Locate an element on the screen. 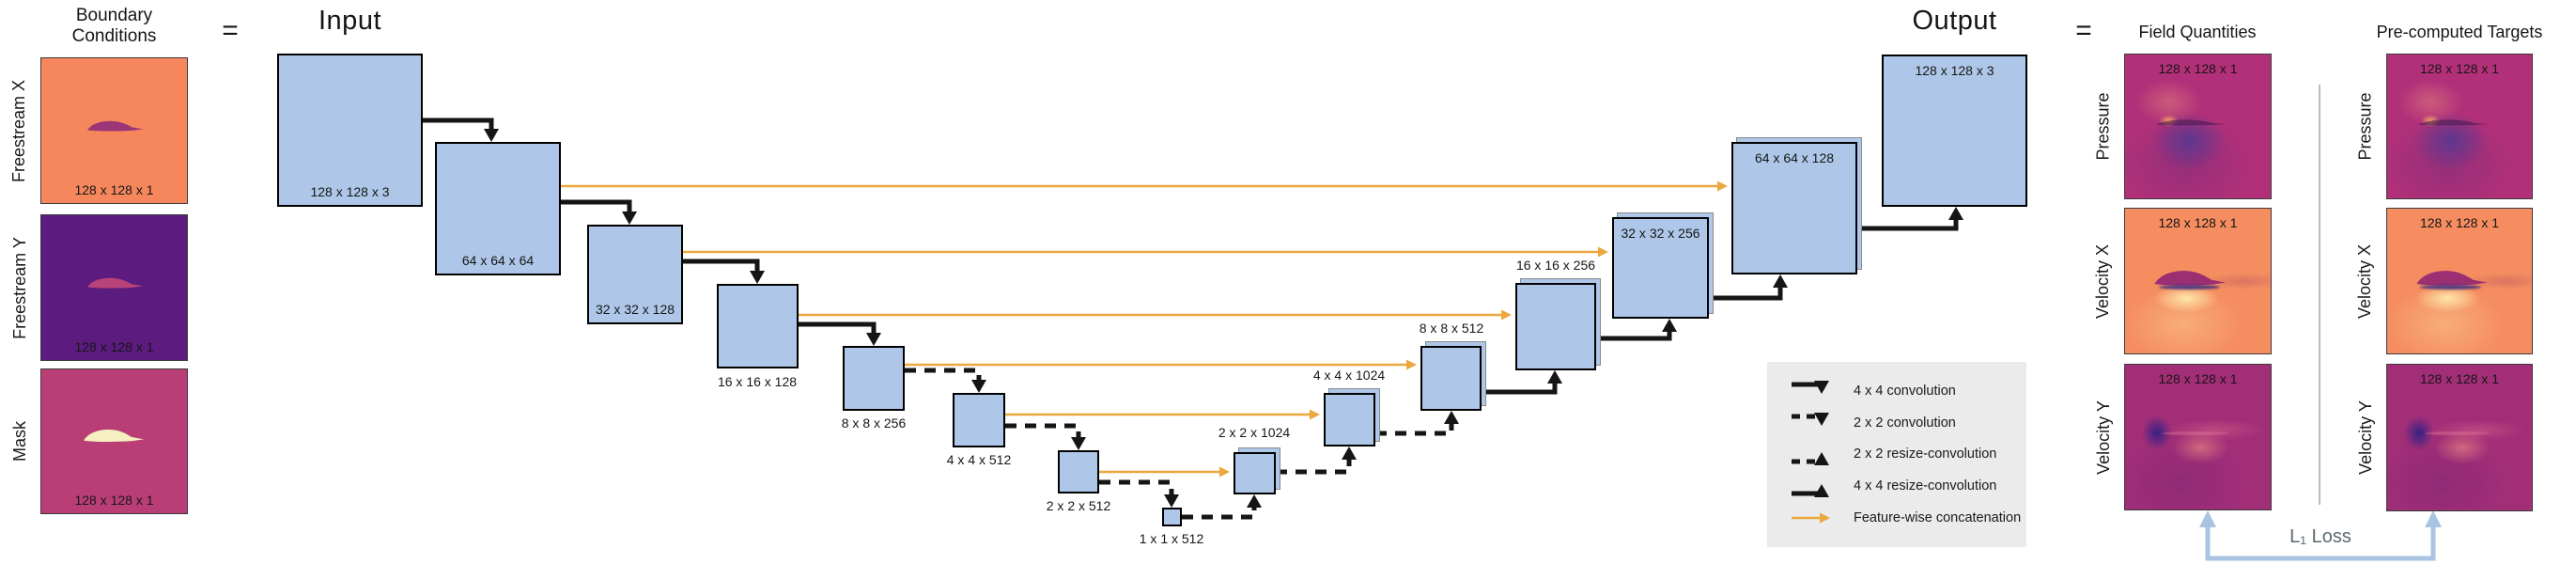 Image resolution: width=2576 pixels, height=564 pixels. legend-label: 2 x 2 convolution is located at coordinates (1905, 423).